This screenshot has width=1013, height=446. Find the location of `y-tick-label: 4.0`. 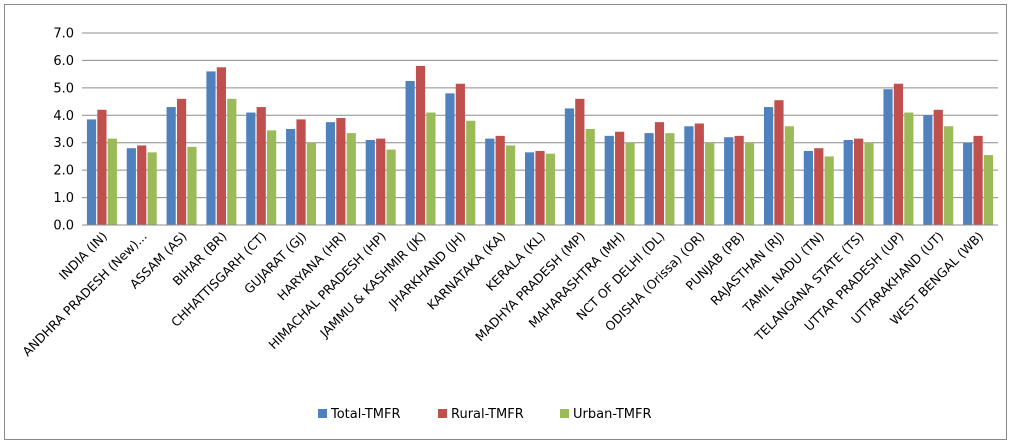

y-tick-label: 4.0 is located at coordinates (63, 116).